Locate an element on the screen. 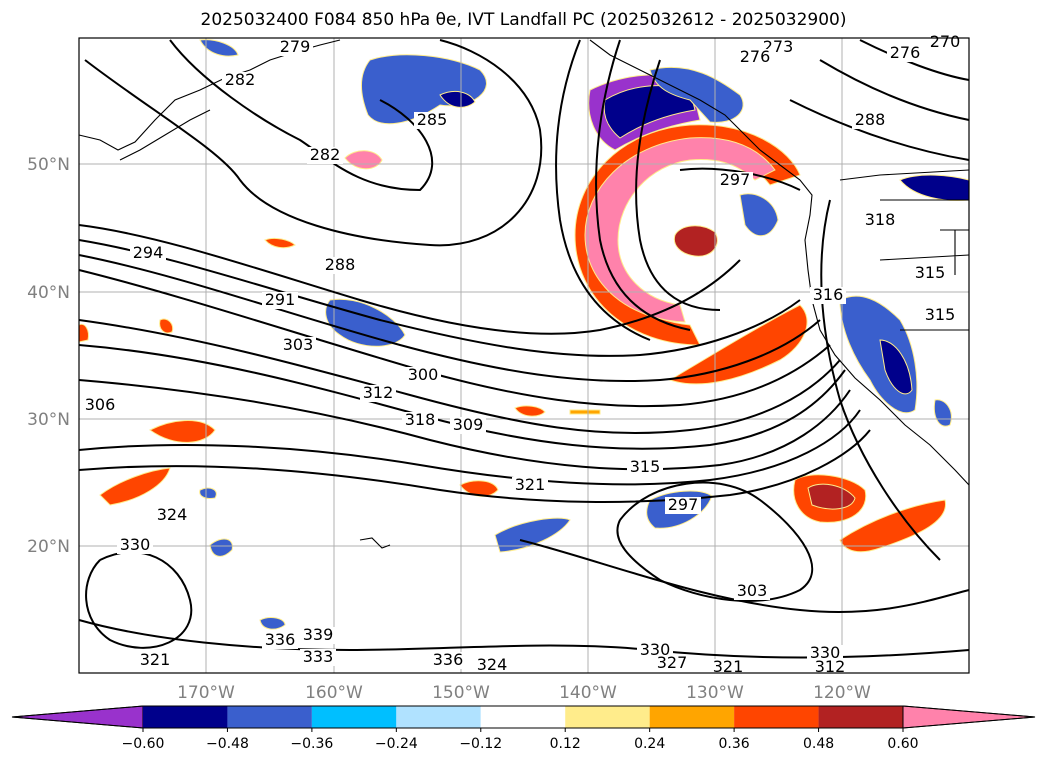 The height and width of the screenshot is (767, 1047). colorbar-tick-label-6: 0.24 is located at coordinates (649, 744).